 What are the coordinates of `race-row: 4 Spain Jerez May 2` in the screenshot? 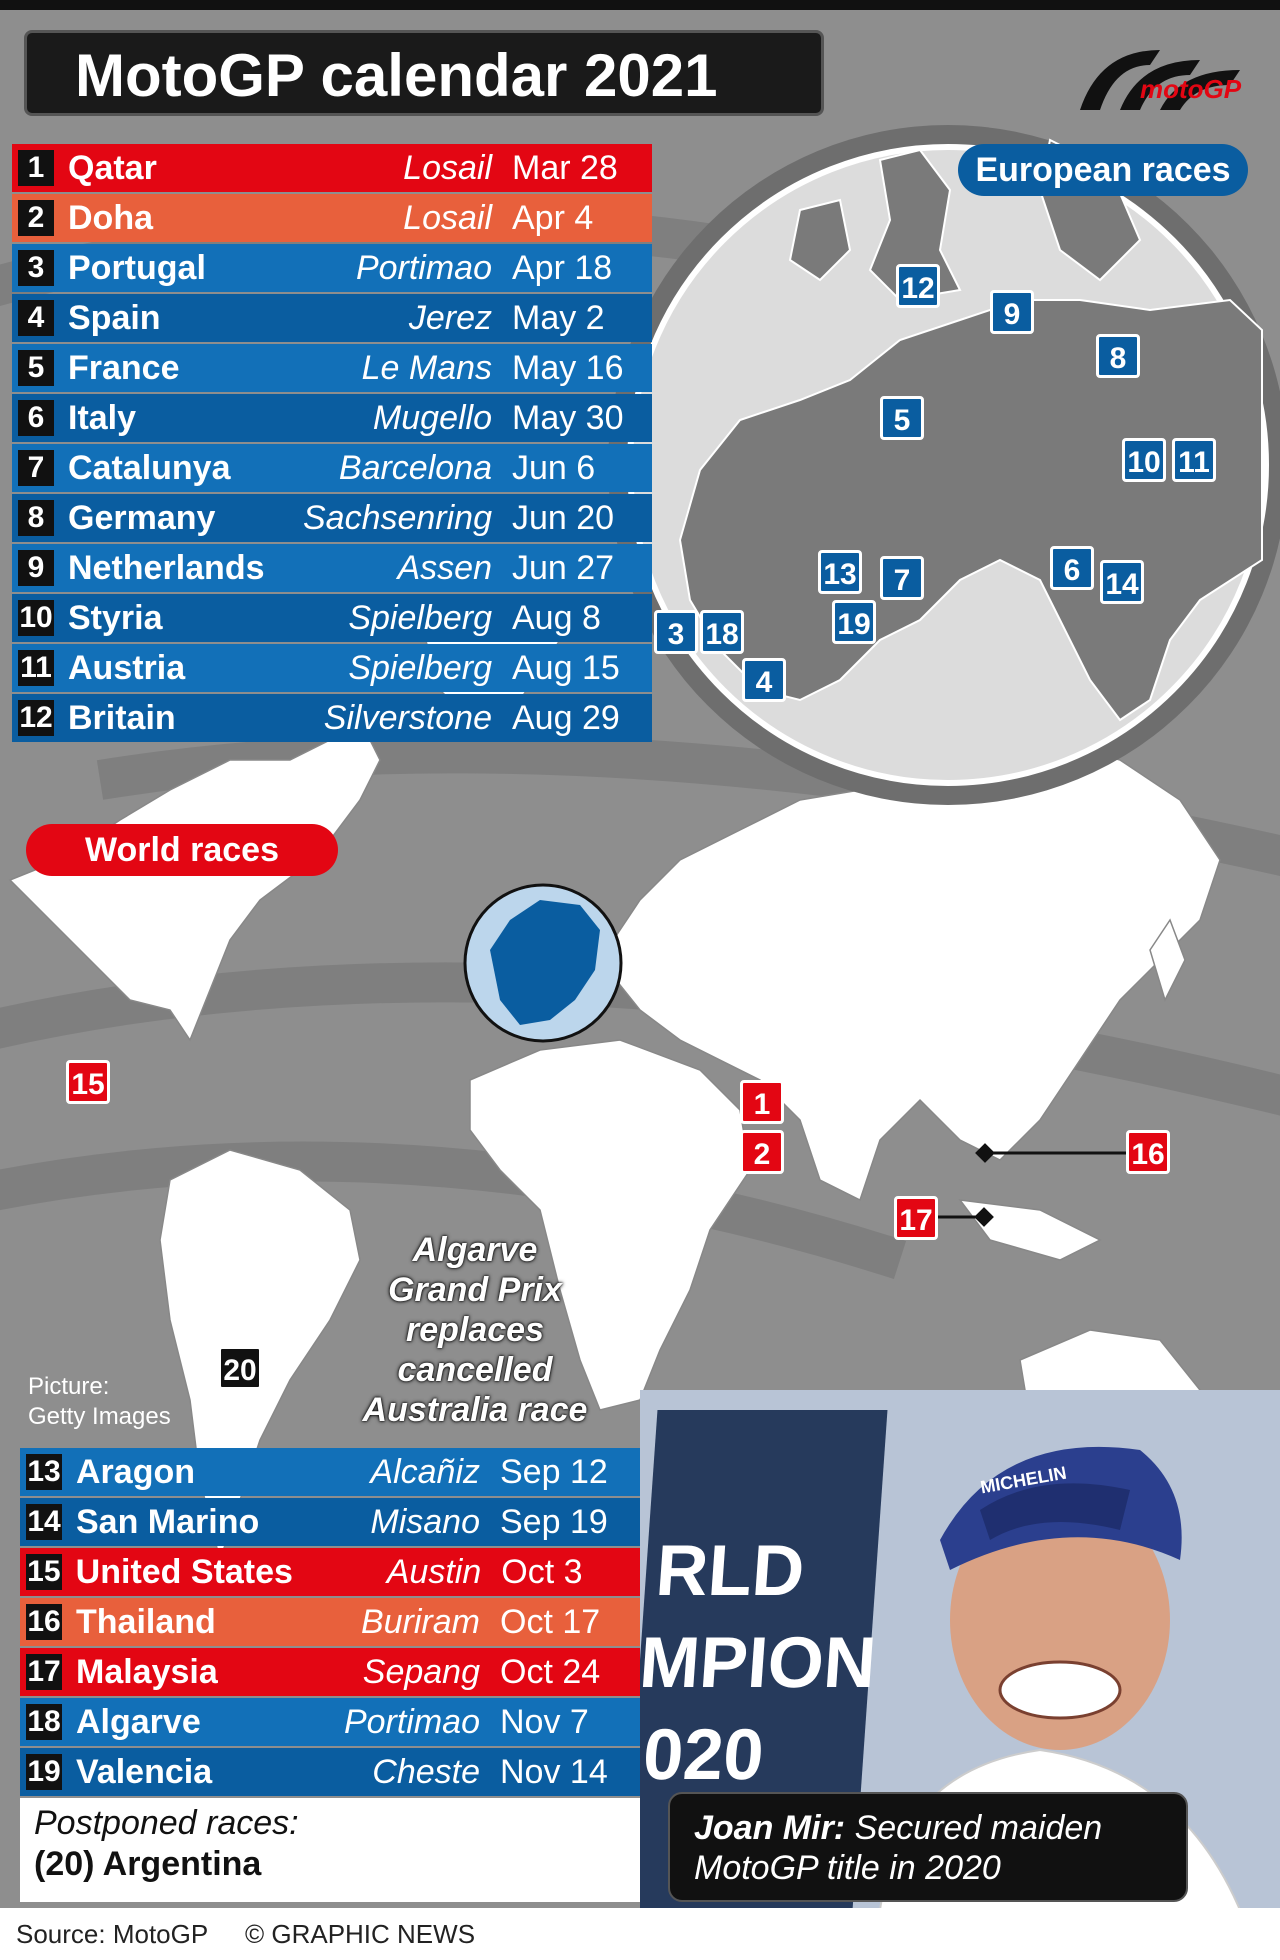 It's located at (332, 318).